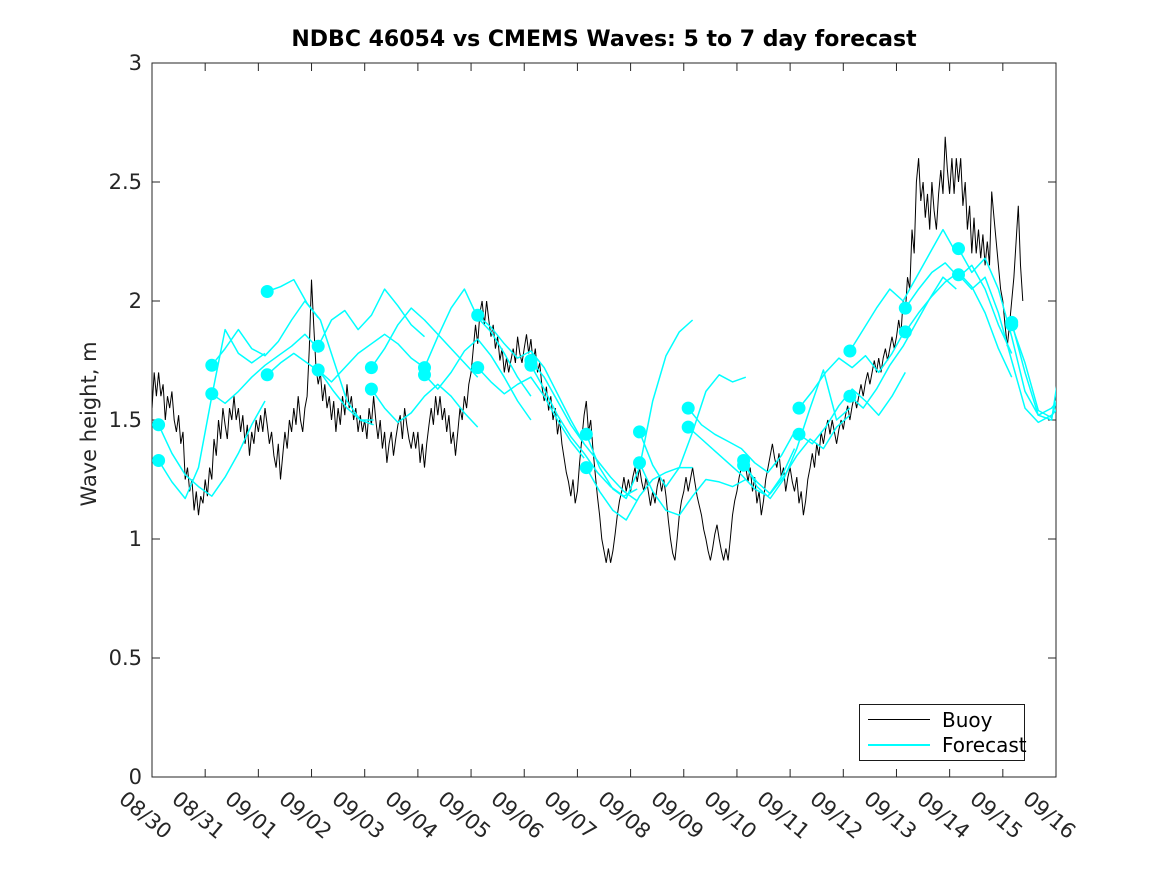 The width and height of the screenshot is (1167, 875). Describe the element at coordinates (943, 815) in the screenshot. I see `x-tick-label: 09/14` at that location.